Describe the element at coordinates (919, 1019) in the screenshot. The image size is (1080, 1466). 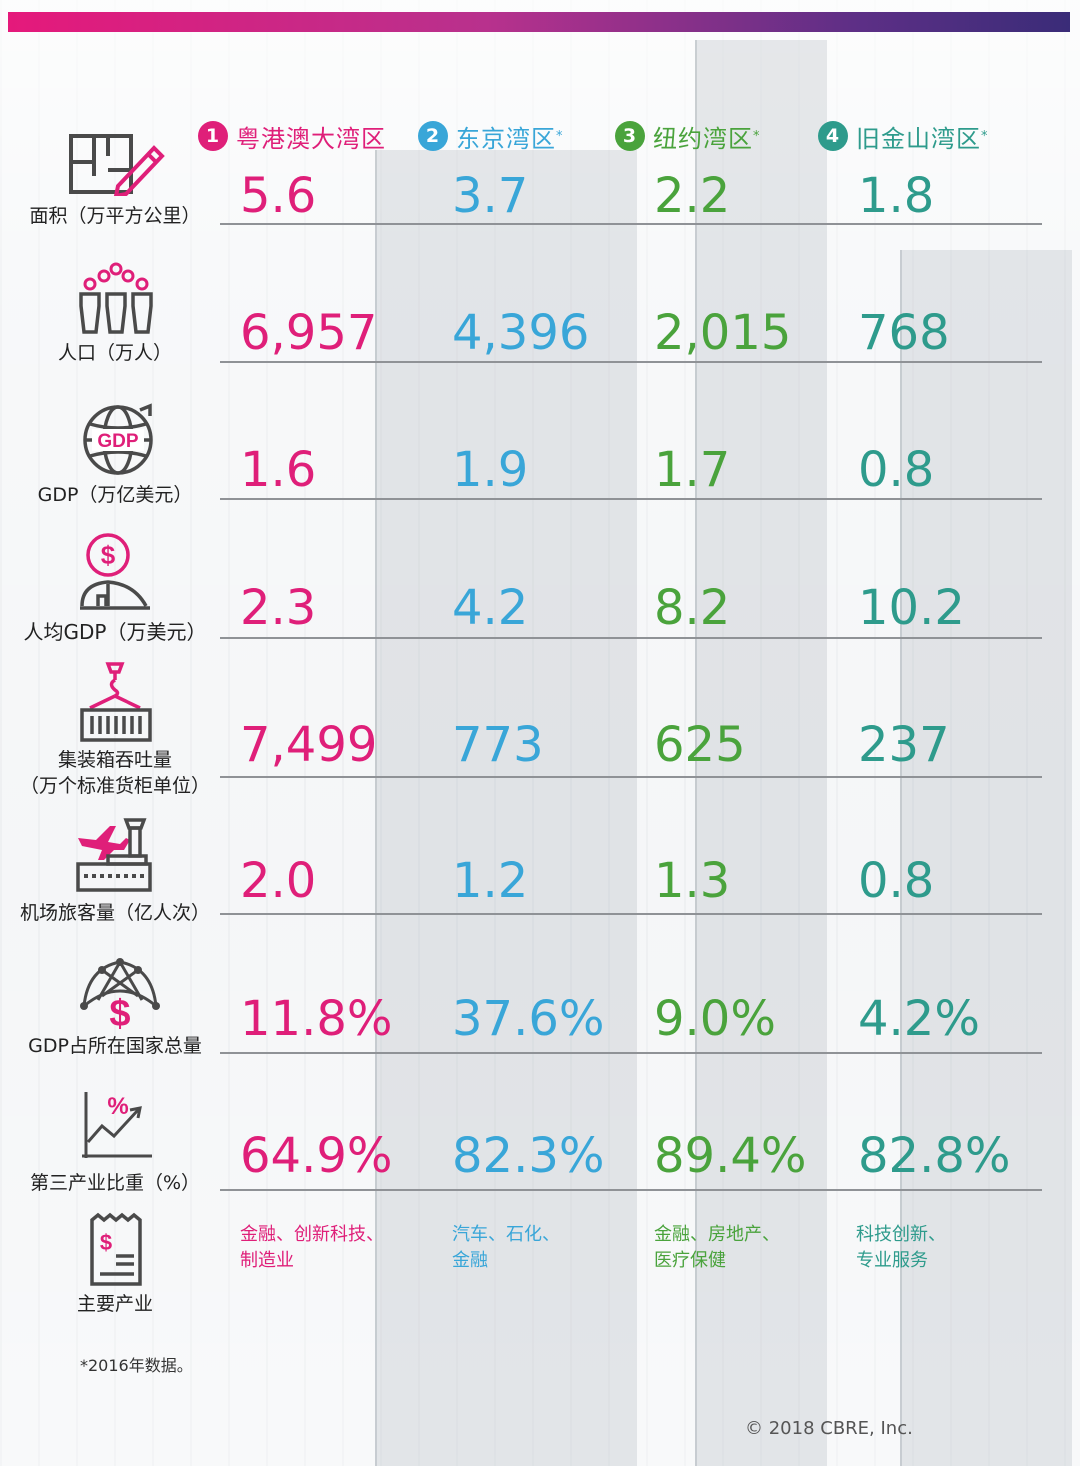
I see `value-gdp-share-4: 4.2%` at that location.